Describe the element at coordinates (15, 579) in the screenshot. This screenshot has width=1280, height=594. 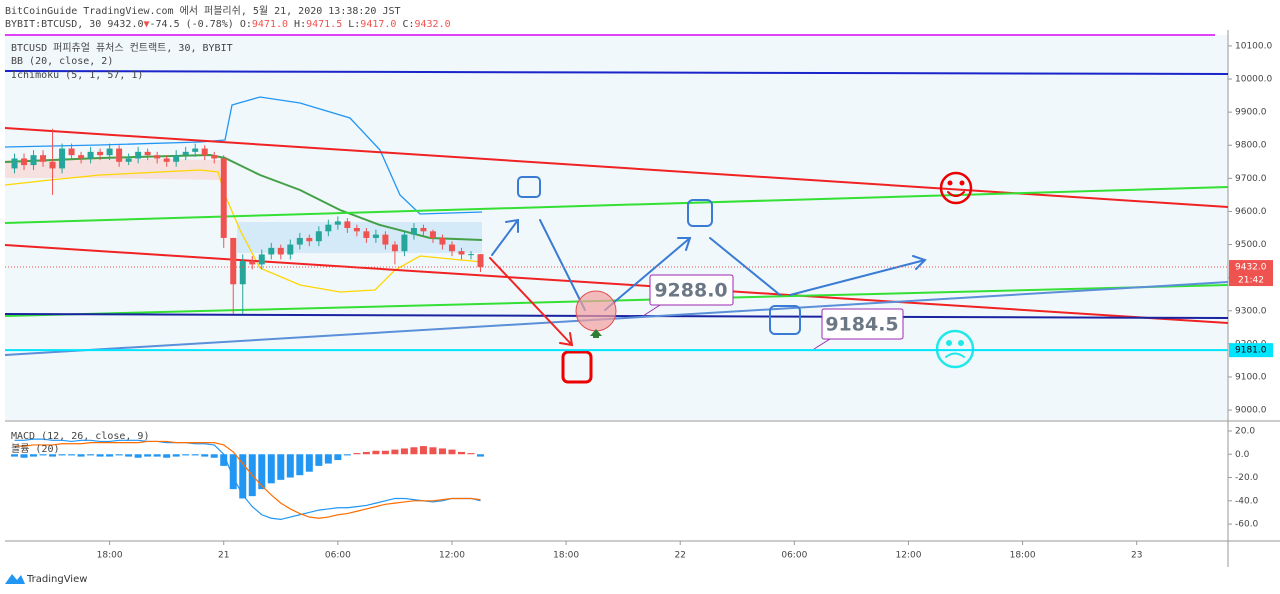
I see `logo` at that location.